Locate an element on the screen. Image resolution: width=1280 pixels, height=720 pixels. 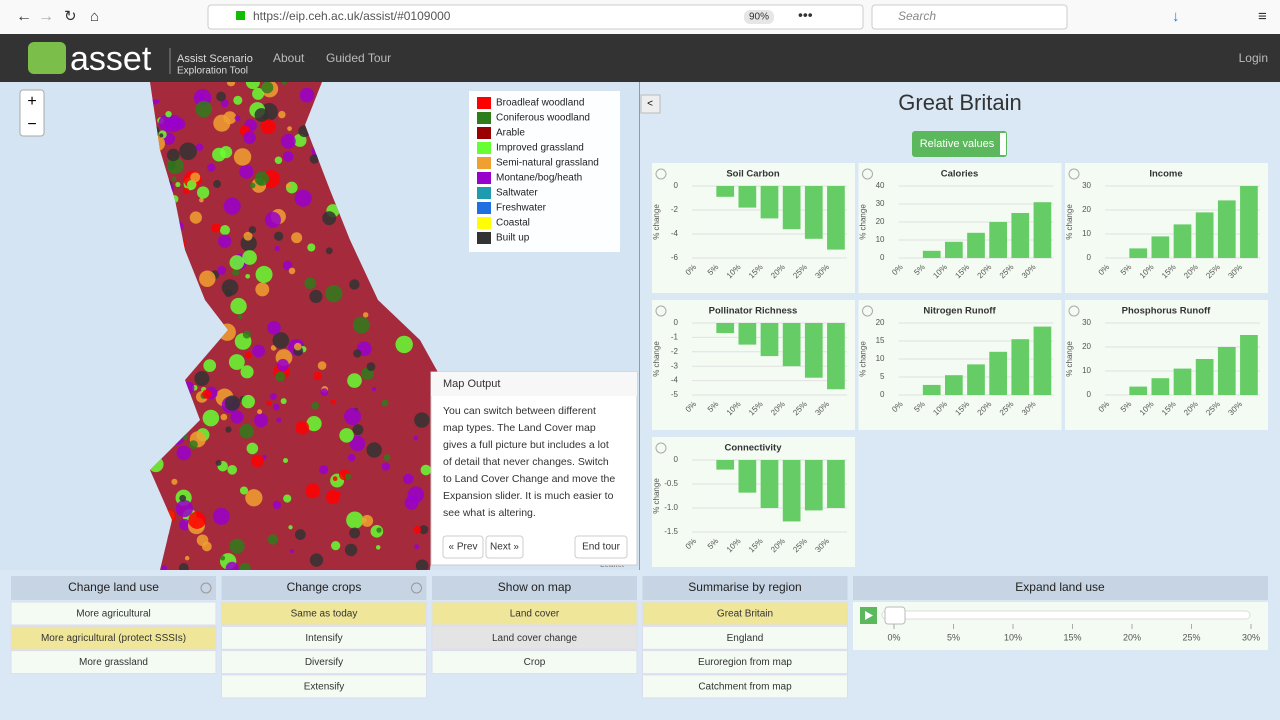
zoom-in: + is located at coordinates (31, 101).